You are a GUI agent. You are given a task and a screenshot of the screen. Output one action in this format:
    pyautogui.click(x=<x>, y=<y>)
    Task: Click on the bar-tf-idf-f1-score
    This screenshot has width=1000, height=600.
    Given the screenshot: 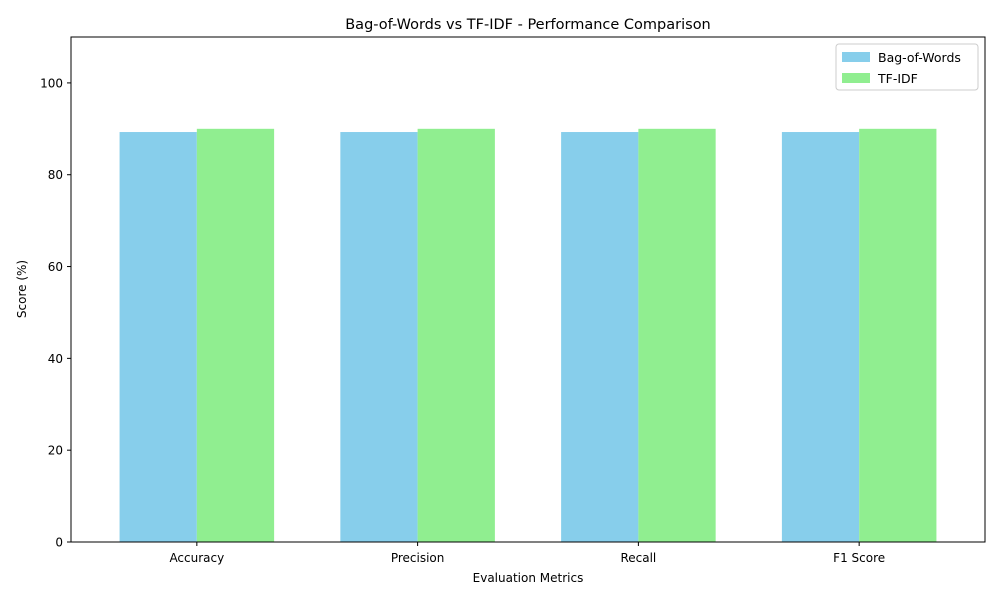 What is the action you would take?
    pyautogui.click(x=898, y=335)
    